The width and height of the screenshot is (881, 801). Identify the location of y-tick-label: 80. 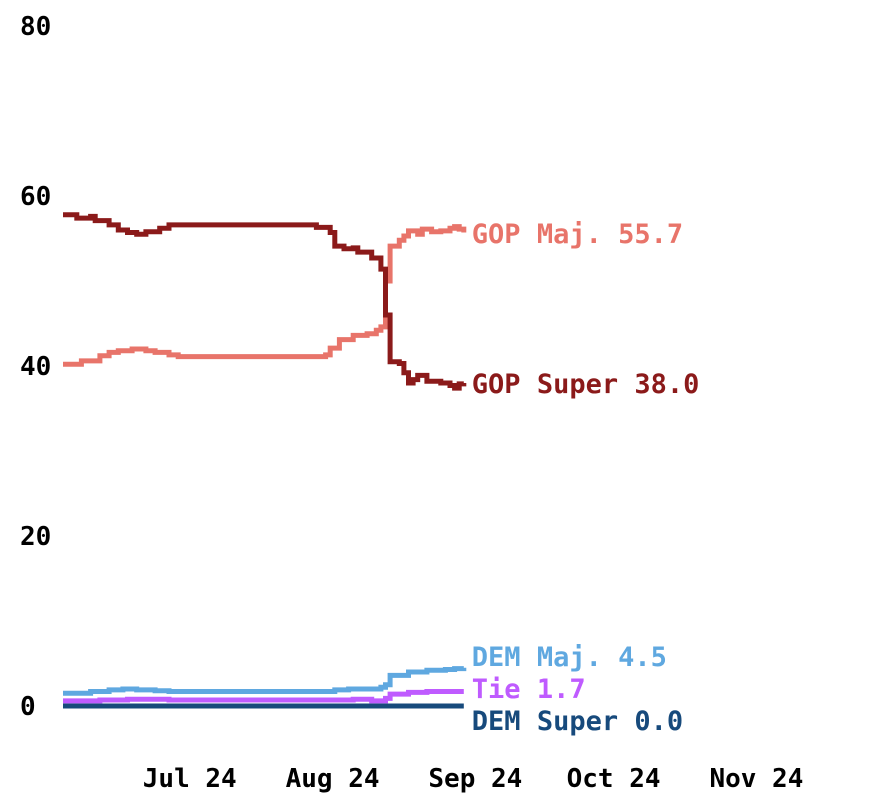
(35, 27).